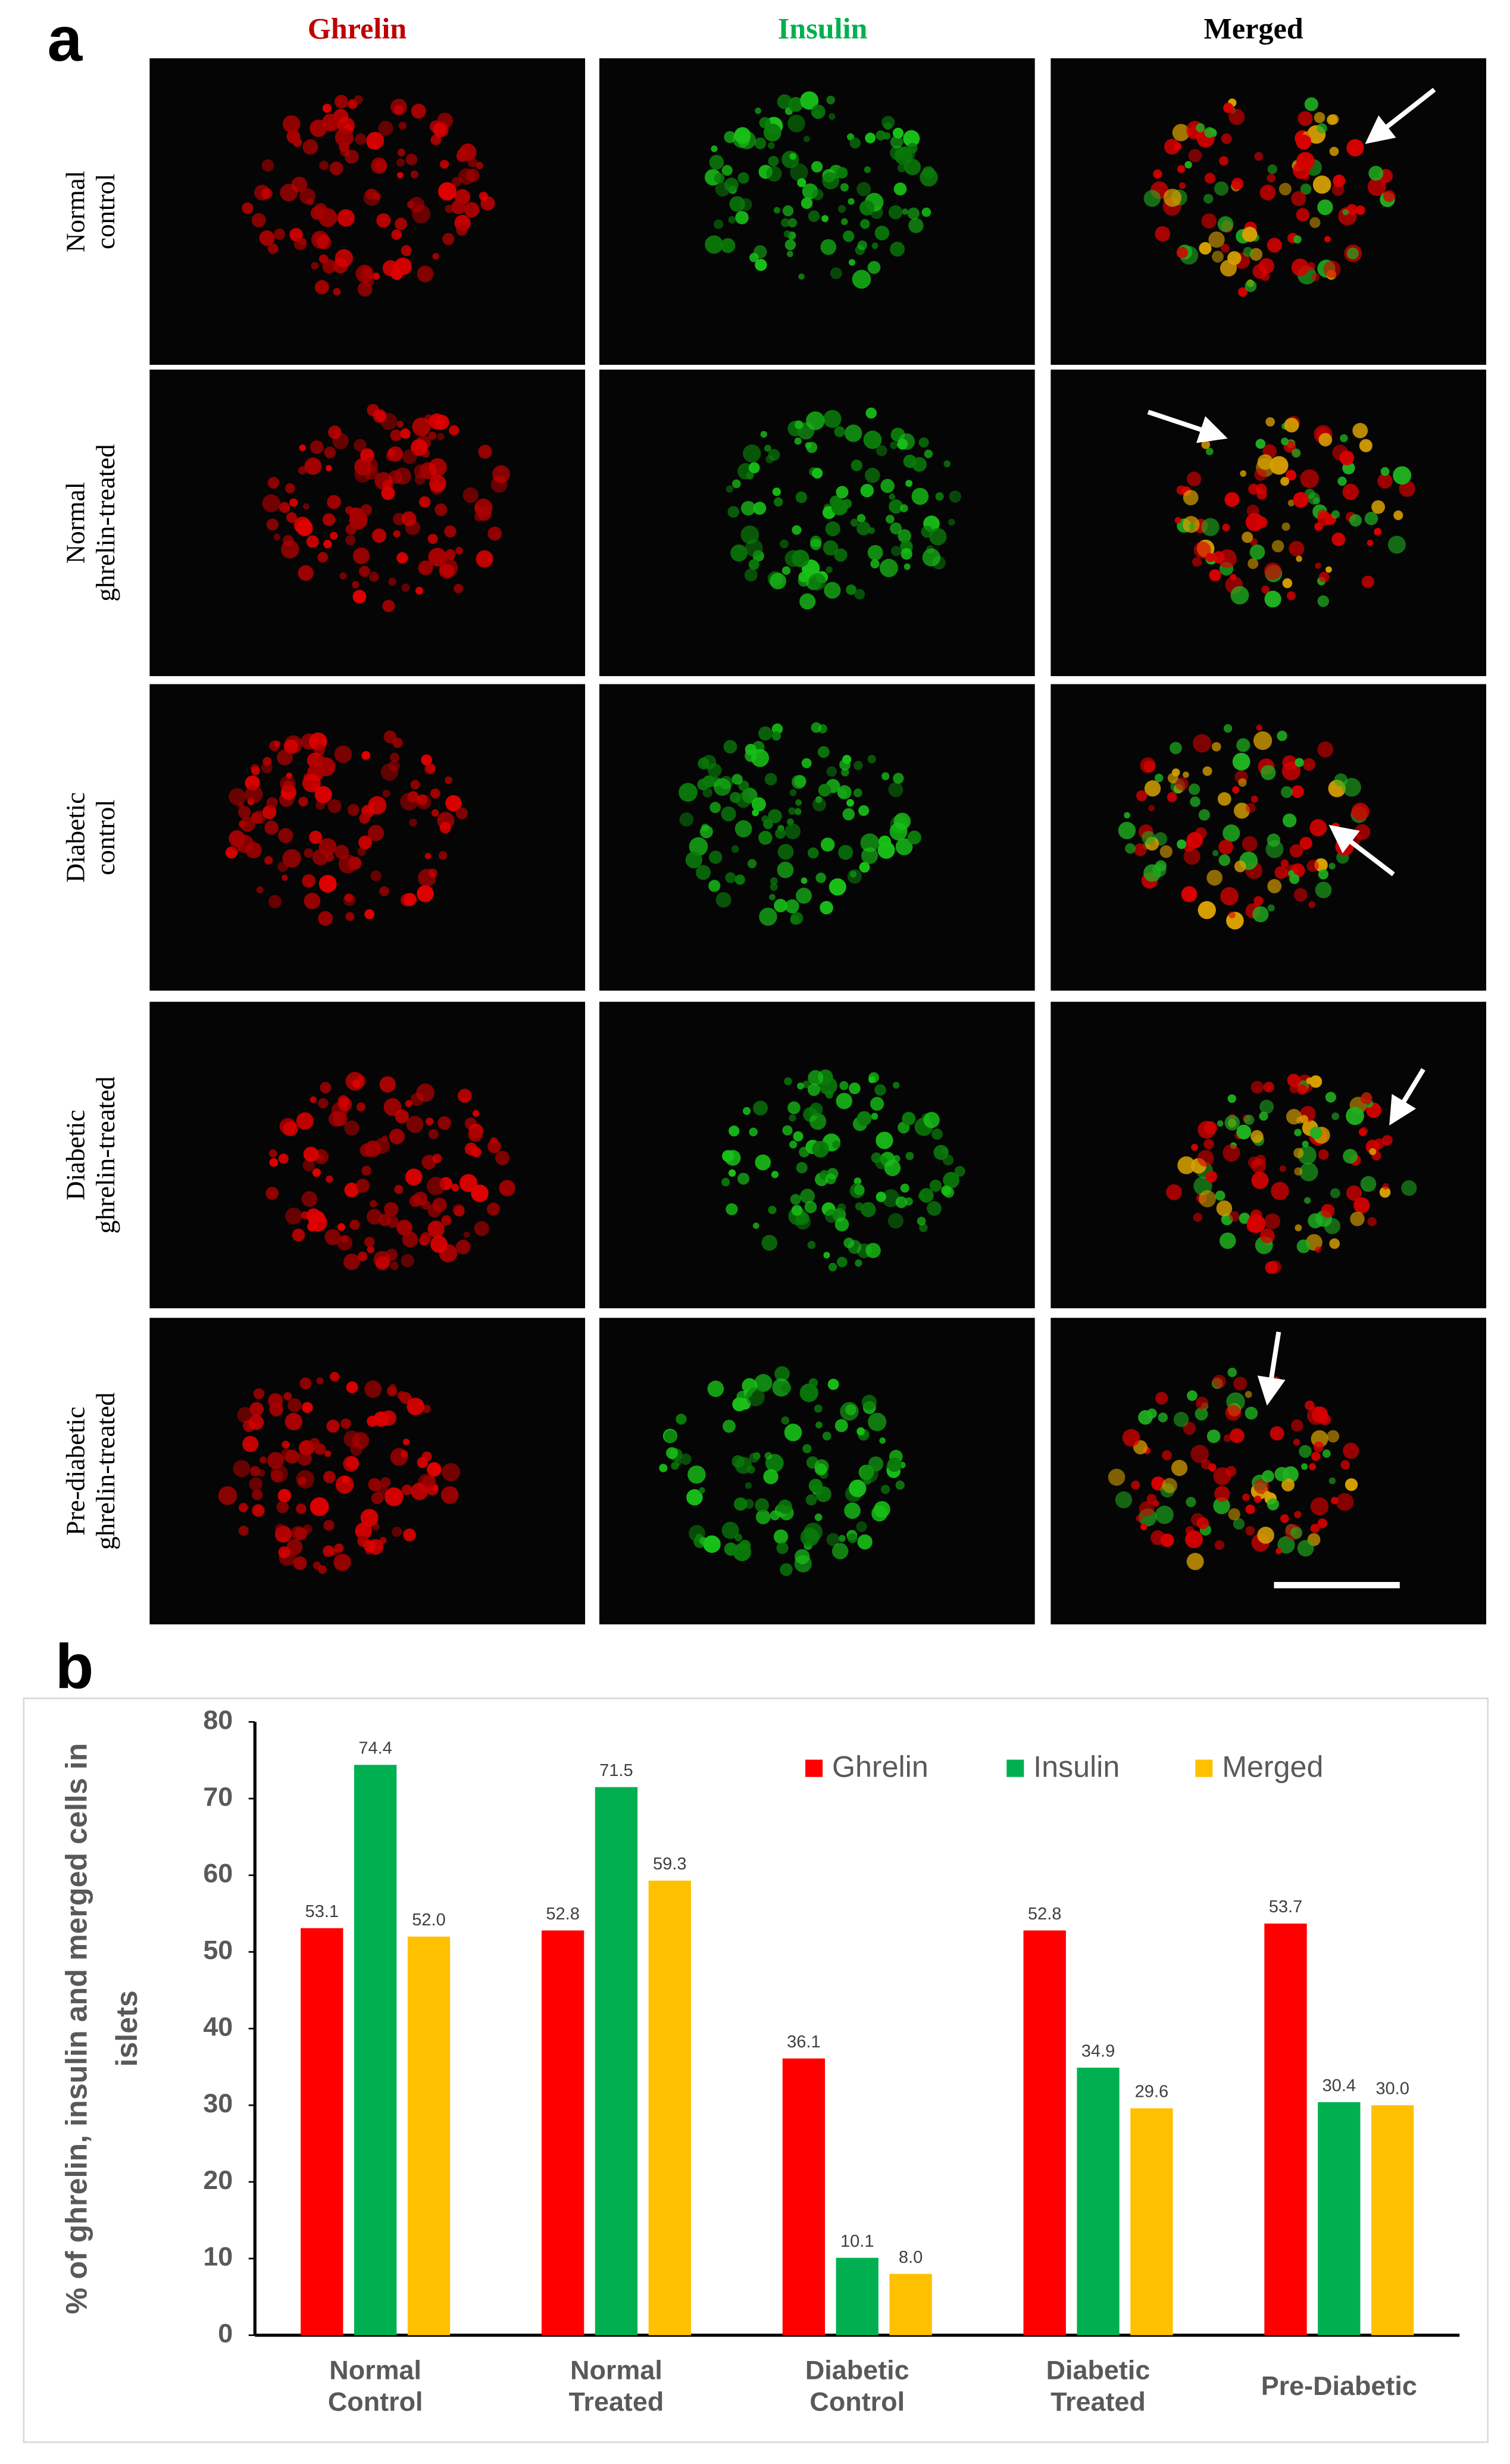 This screenshot has height=2464, width=1510. What do you see at coordinates (357, 28) in the screenshot?
I see `column-header: Ghrelin` at bounding box center [357, 28].